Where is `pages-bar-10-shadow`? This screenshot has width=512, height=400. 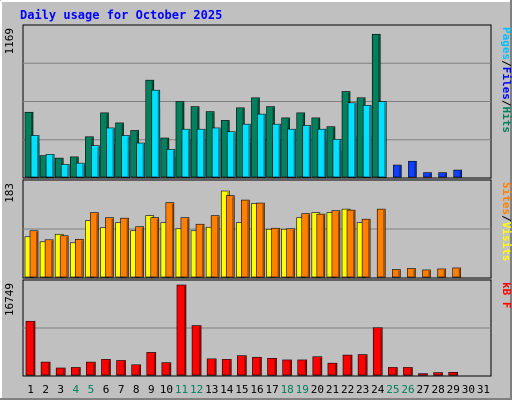 pages-bar-10-shadow is located at coordinates (173, 163).